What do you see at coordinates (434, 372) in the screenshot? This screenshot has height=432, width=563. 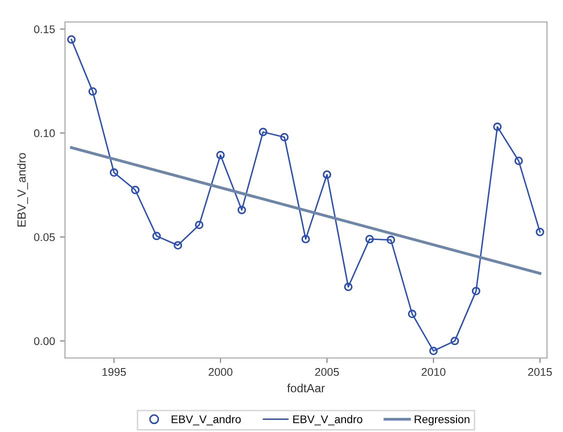 I see `x-tick-label: 2010` at bounding box center [434, 372].